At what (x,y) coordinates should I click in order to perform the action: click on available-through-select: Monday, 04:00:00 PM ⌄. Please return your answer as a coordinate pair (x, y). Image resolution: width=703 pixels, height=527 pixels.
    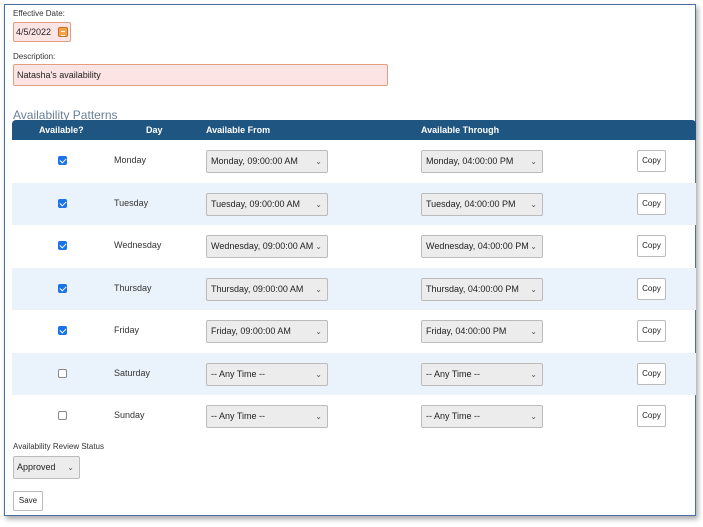
    Looking at the image, I should click on (482, 161).